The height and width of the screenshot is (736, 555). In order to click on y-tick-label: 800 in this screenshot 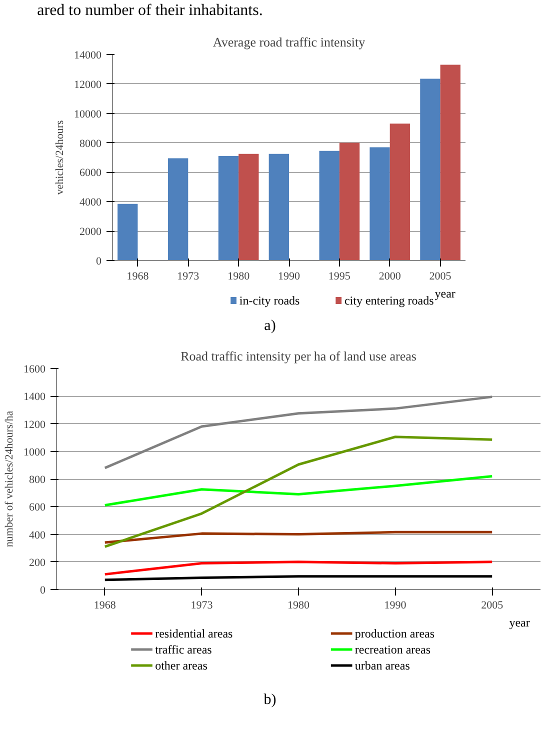, I will do `click(37, 480)`.